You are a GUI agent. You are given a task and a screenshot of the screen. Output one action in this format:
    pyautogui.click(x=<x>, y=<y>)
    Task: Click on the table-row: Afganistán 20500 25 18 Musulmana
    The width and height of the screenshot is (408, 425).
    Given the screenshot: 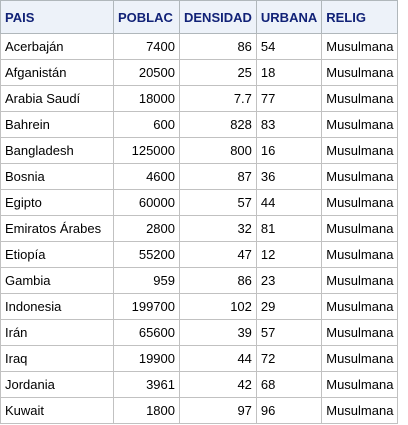 What is the action you would take?
    pyautogui.click(x=199, y=72)
    